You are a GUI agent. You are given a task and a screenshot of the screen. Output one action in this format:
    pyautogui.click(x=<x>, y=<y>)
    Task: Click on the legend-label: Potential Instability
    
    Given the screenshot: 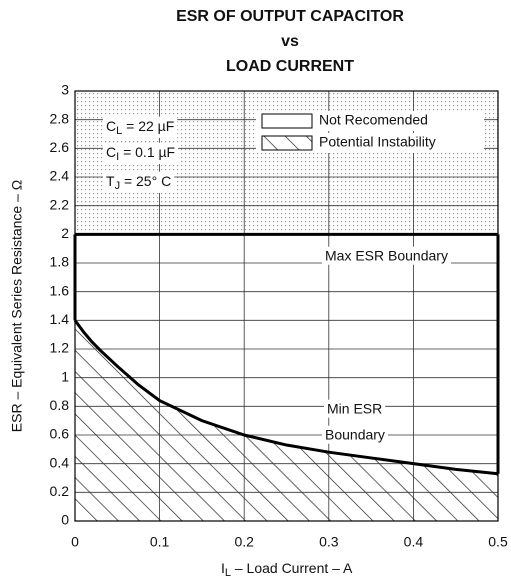 What is the action you would take?
    pyautogui.click(x=377, y=142)
    